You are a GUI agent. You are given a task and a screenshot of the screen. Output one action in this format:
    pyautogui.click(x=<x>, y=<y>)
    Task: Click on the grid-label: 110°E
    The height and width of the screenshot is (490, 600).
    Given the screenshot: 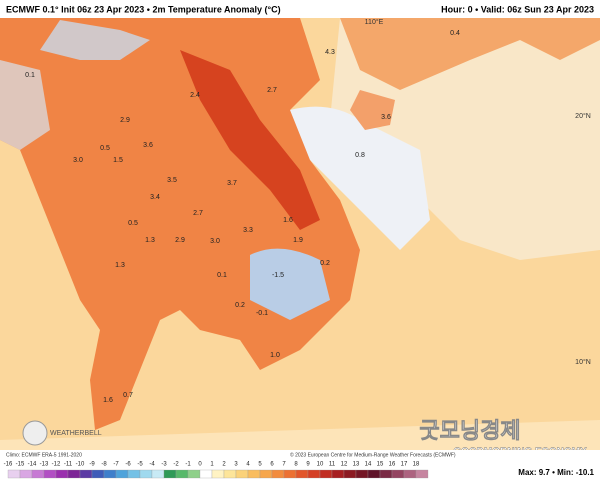 What is the action you would take?
    pyautogui.click(x=374, y=22)
    